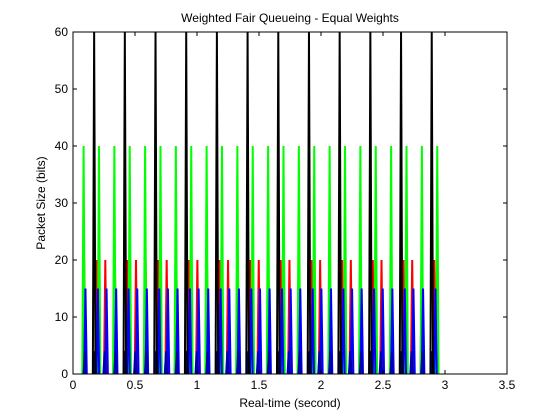 Image resolution: width=560 pixels, height=420 pixels. Describe the element at coordinates (62, 89) in the screenshot. I see `y-tick-label-5: 50` at that location.